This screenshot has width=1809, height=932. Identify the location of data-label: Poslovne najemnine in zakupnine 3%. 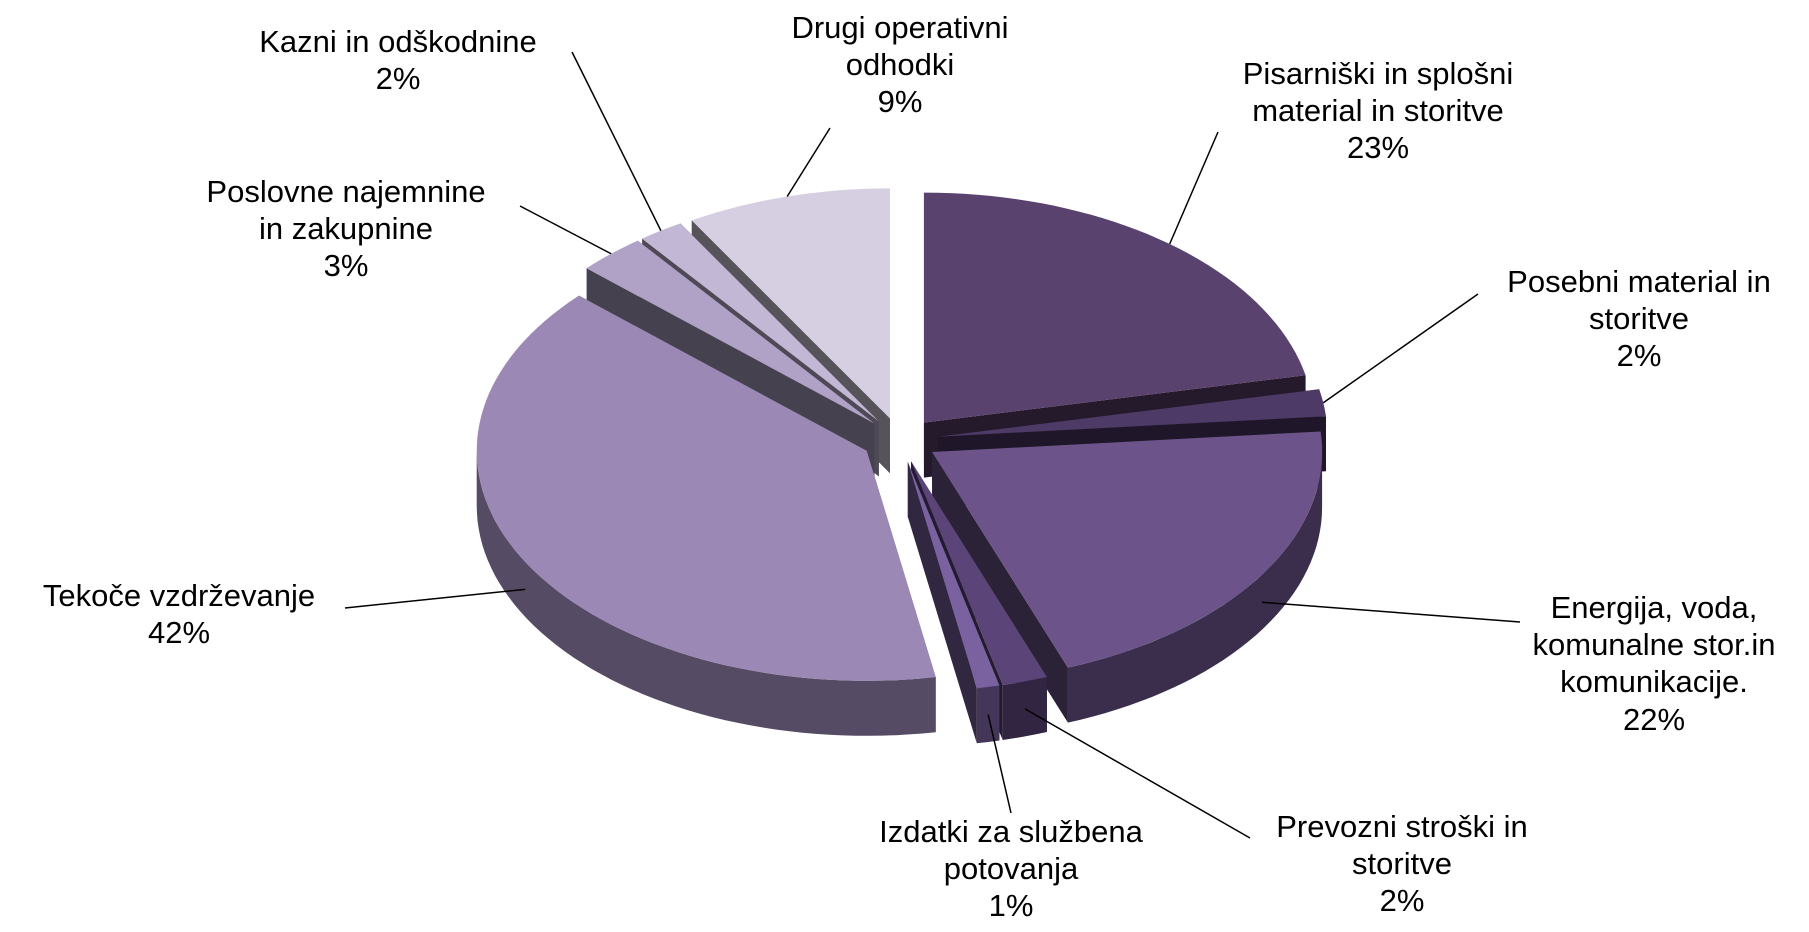
(346, 229).